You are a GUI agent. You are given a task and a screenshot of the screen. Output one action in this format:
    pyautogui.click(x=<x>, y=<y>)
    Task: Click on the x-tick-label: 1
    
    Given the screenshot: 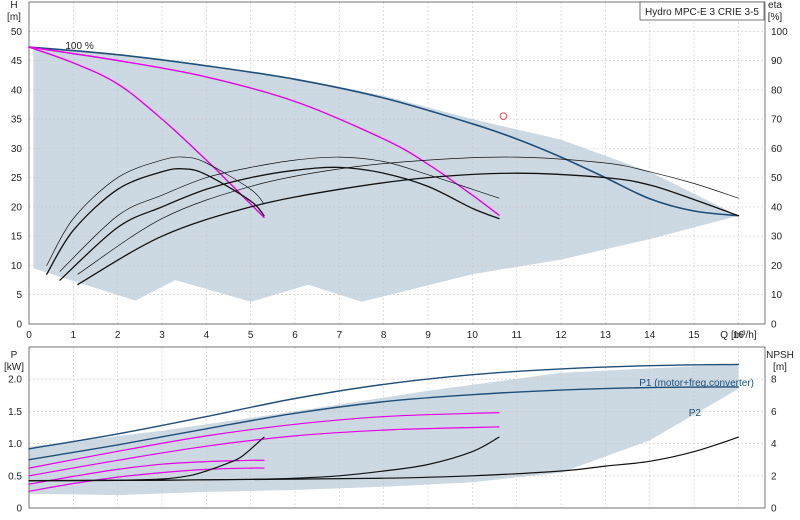 What is the action you would take?
    pyautogui.click(x=74, y=335)
    